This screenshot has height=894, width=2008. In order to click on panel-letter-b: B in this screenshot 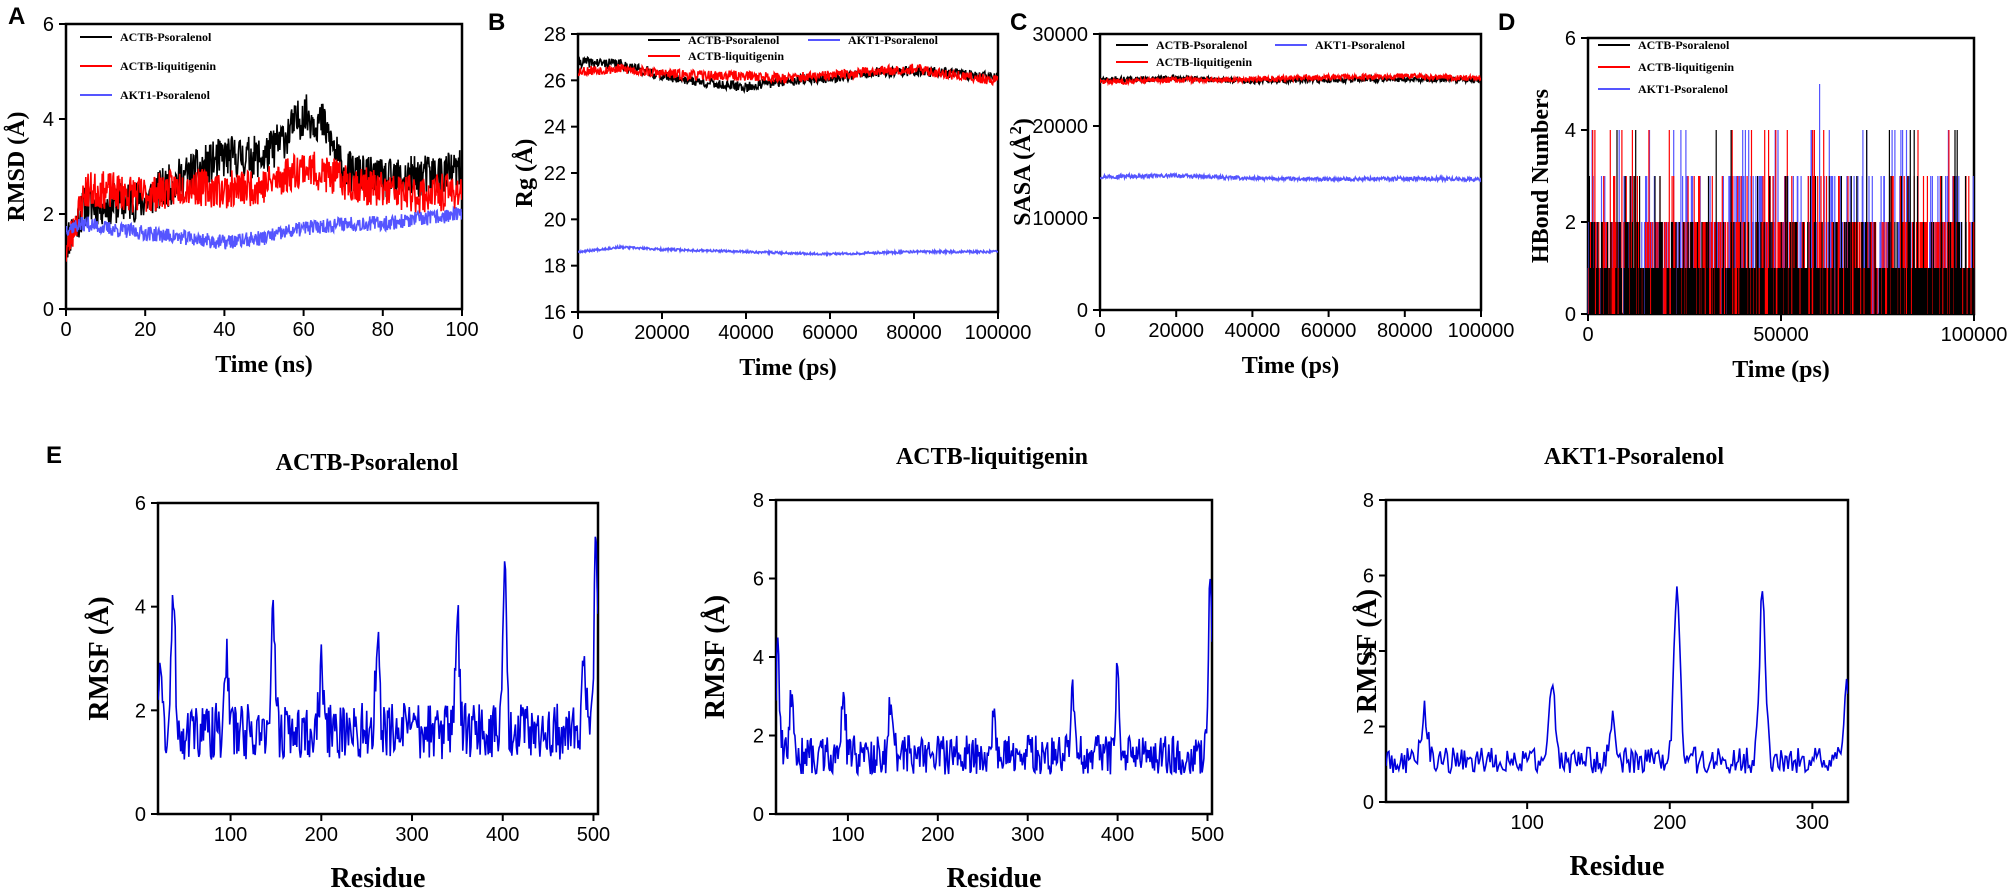, I will do `click(496, 22)`.